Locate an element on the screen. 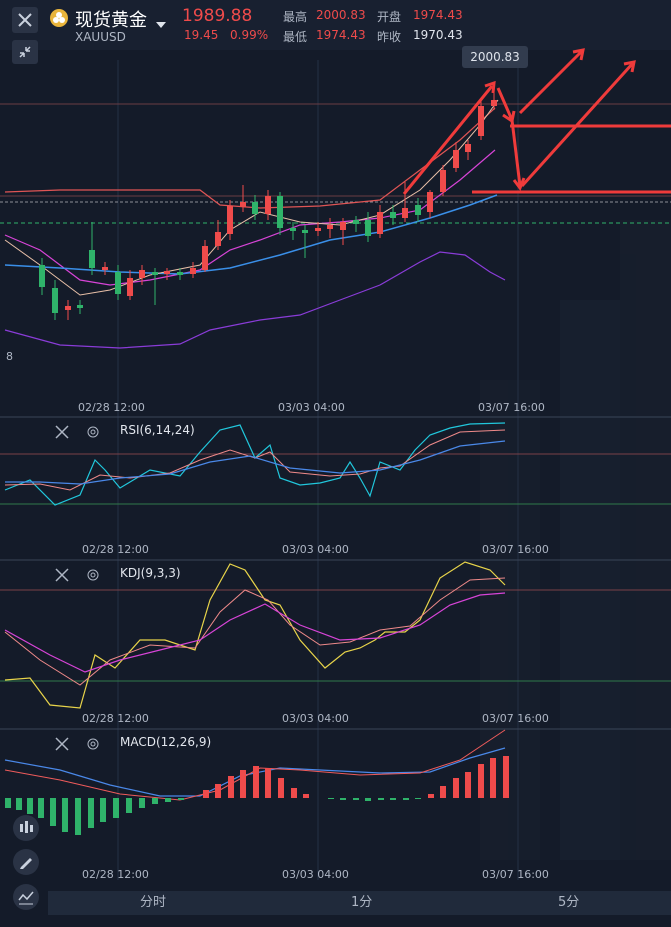 This screenshot has width=671, height=927. low-value: 1974.43 is located at coordinates (341, 35).